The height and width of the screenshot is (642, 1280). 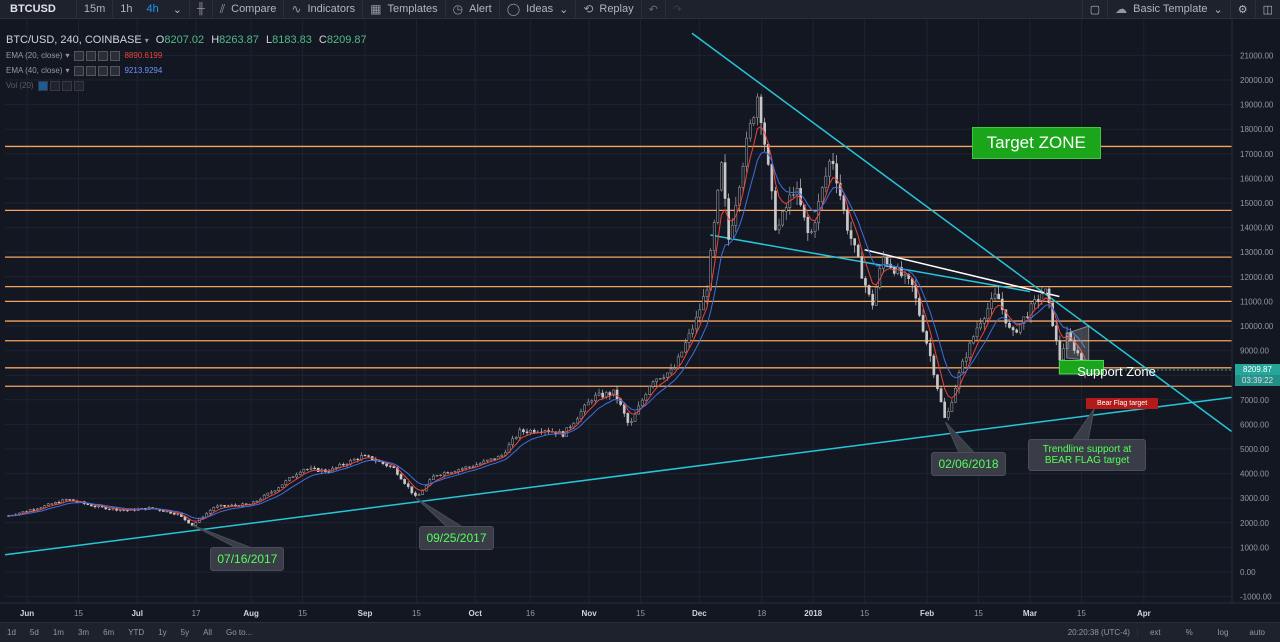 I want to click on price-tick-label: 21000.00, so click(x=1257, y=55).